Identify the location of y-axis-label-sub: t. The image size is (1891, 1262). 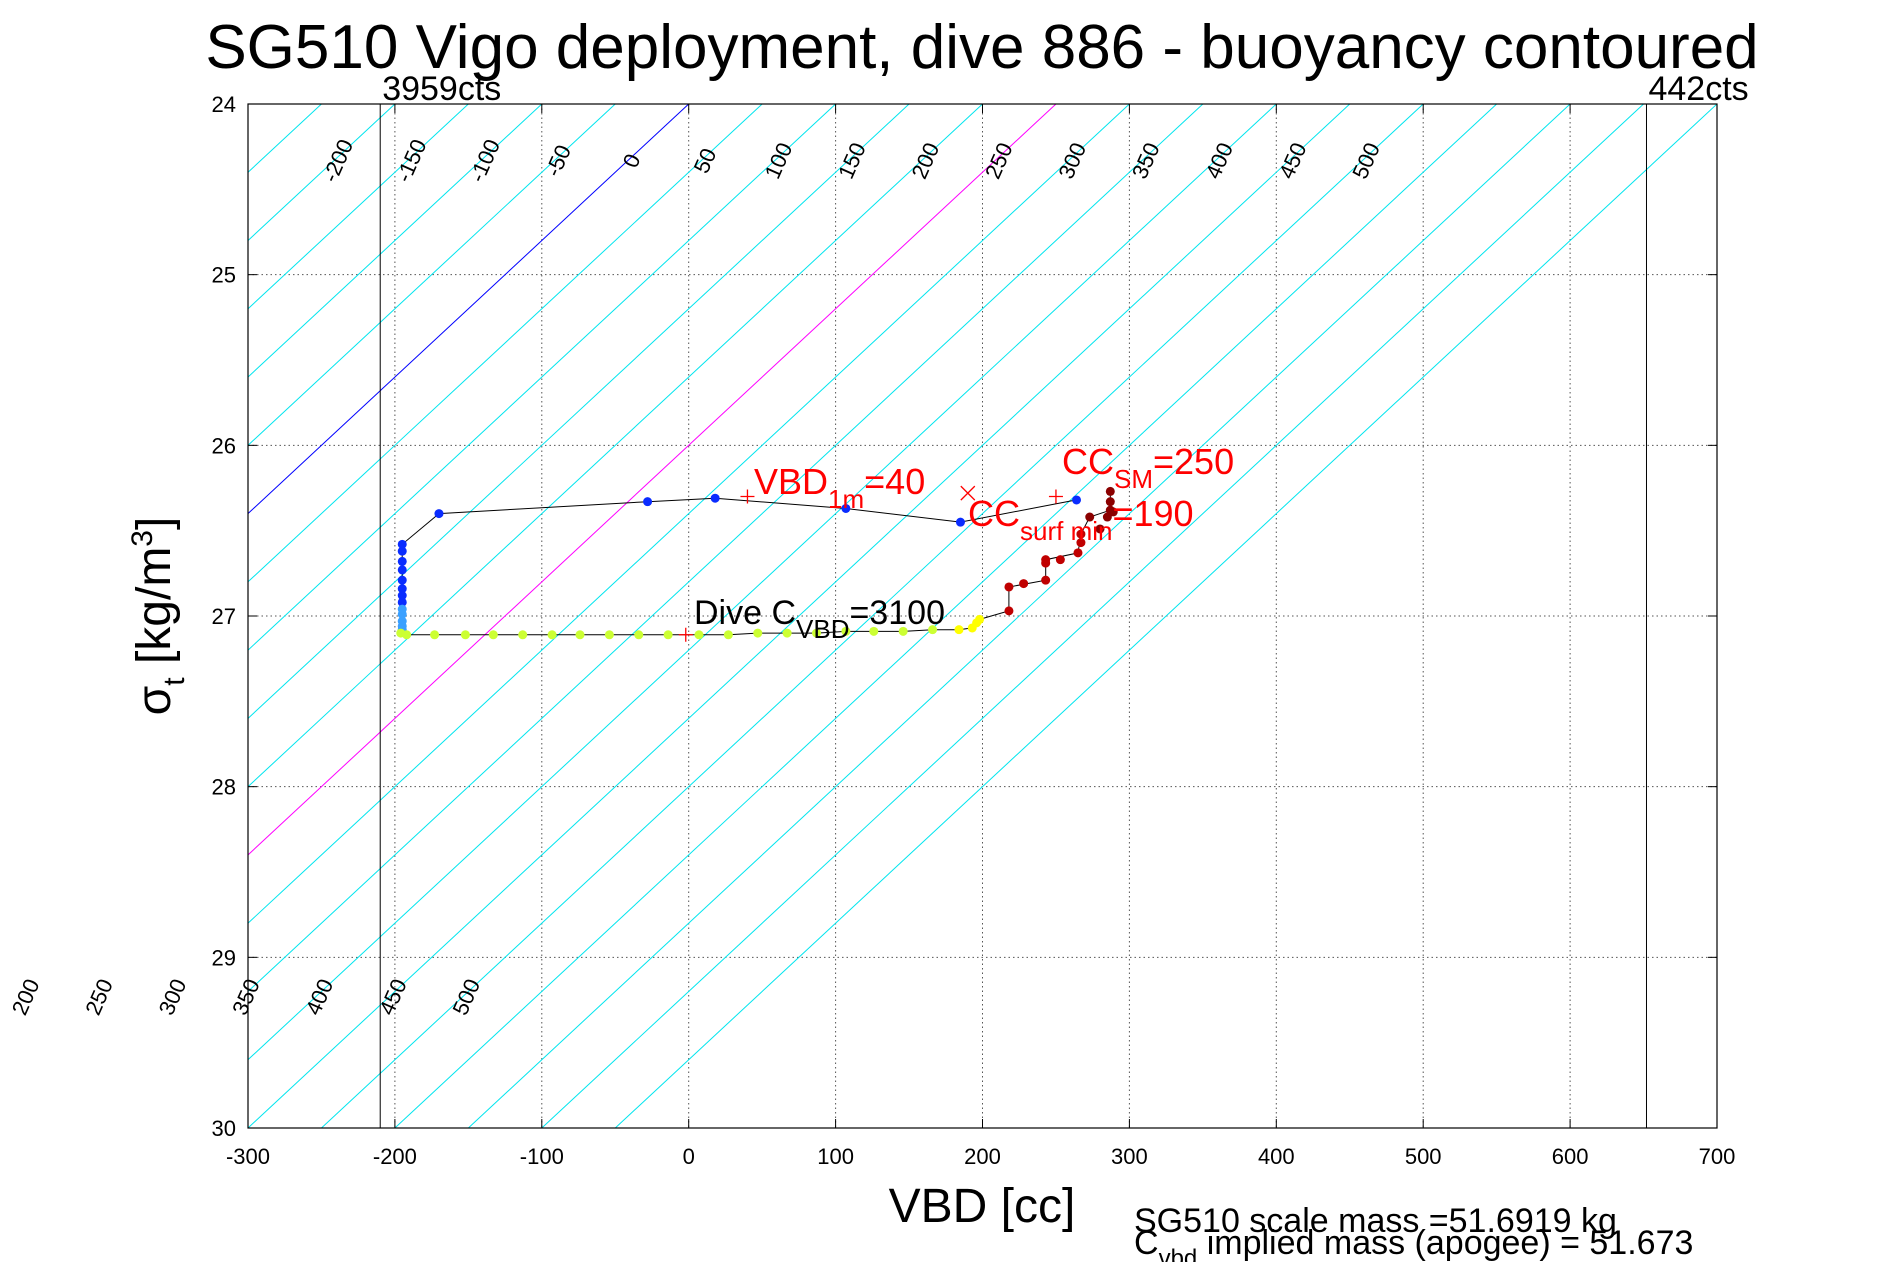
(174, 681).